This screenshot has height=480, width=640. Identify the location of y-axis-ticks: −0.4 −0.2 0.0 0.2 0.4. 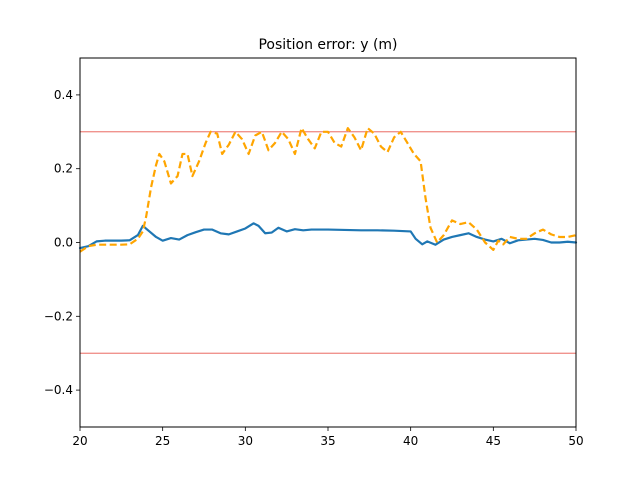
(62, 242).